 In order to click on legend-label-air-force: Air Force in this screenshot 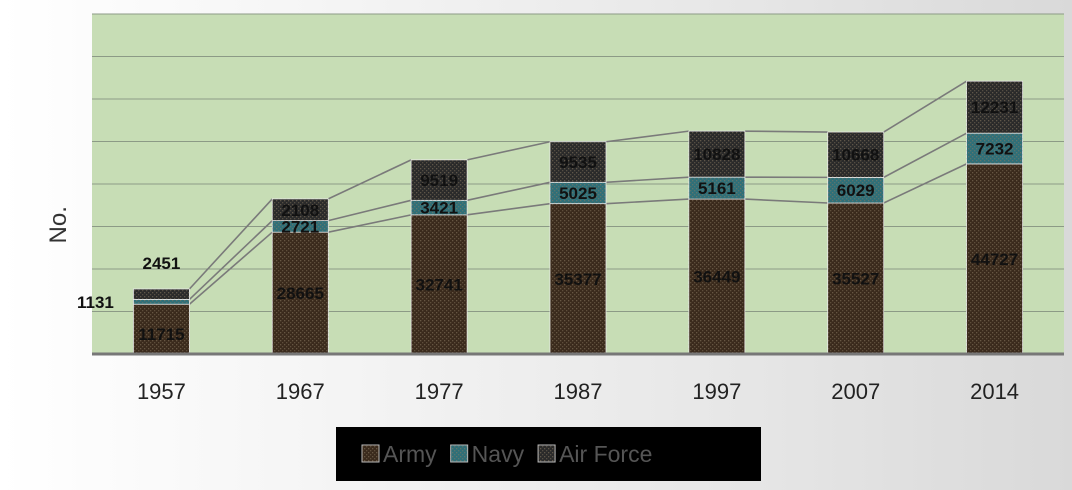, I will do `click(605, 454)`.